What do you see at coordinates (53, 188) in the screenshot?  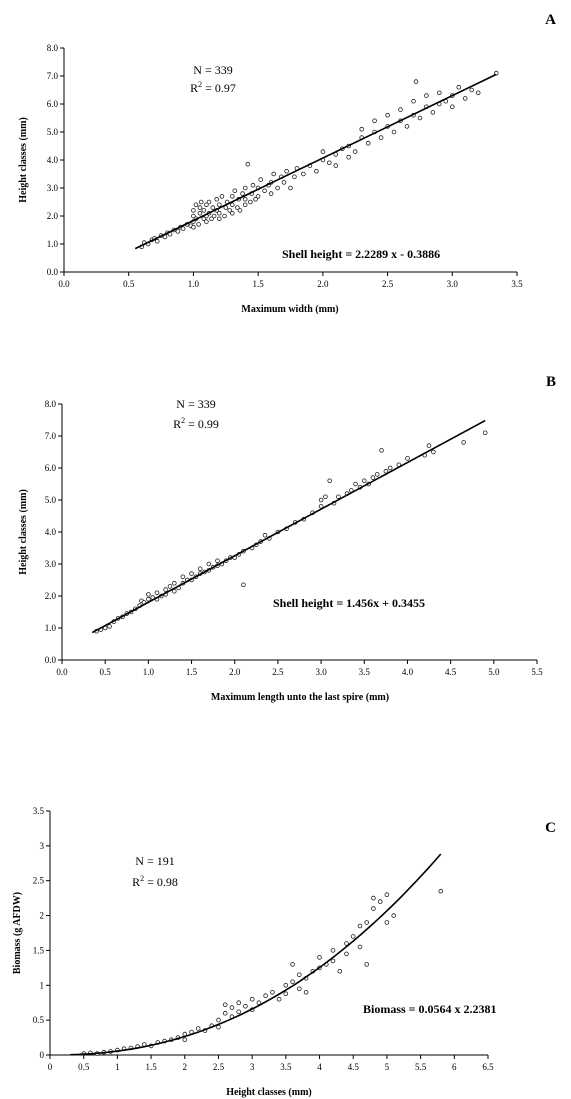 I see `panel-a-y-tick-label: 3.0` at bounding box center [53, 188].